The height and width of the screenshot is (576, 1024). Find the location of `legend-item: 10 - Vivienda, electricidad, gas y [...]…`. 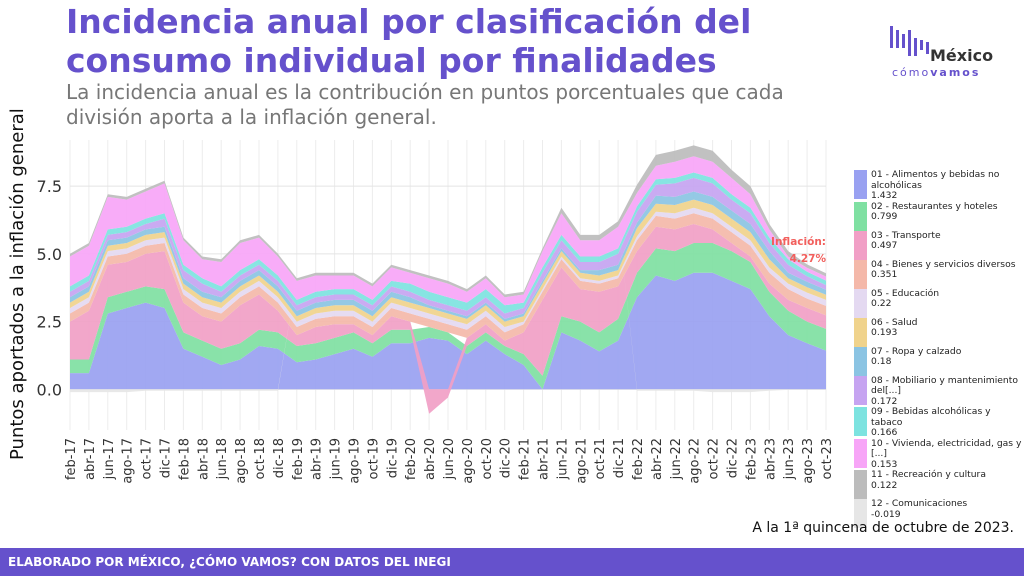

legend-item: 10 - Vivienda, electricidad, gas y [...]… is located at coordinates (938, 454).